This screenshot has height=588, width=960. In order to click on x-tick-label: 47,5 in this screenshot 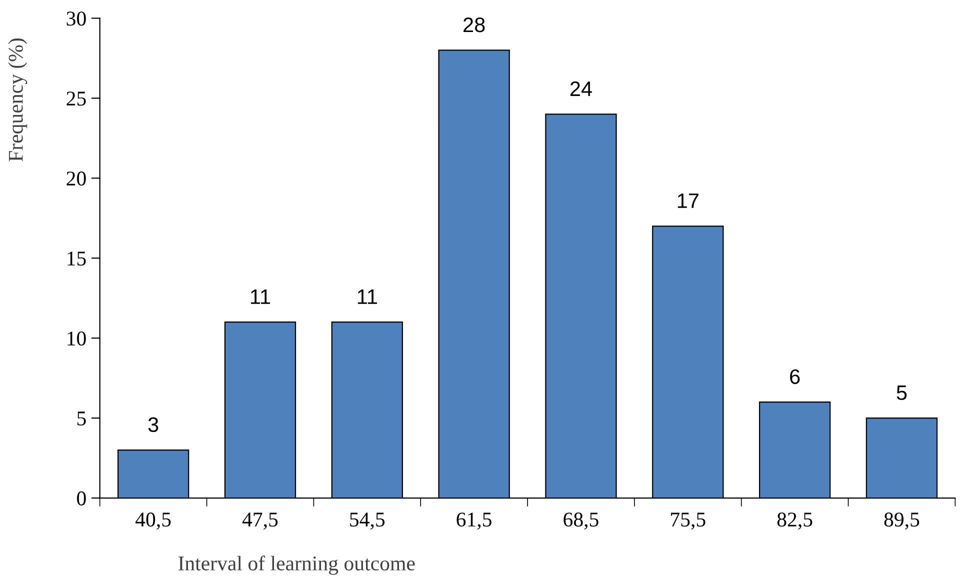, I will do `click(260, 521)`.